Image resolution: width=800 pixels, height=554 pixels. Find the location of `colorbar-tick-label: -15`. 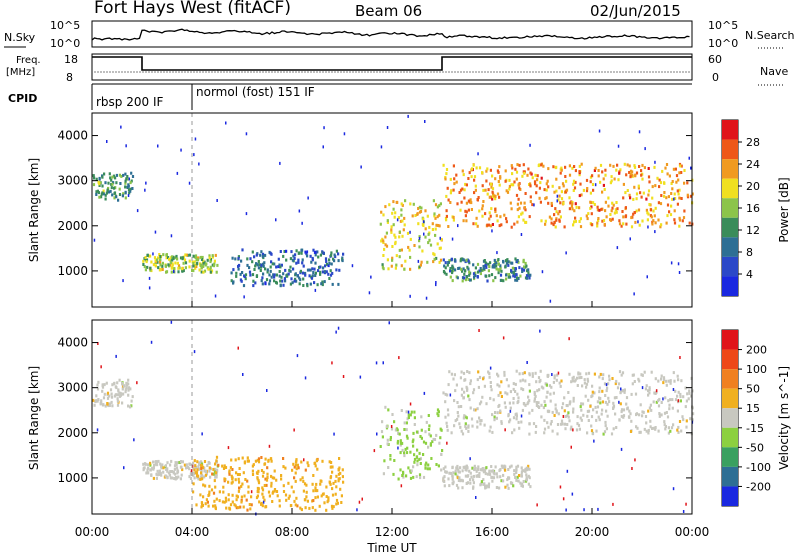

colorbar-tick-label: -15 is located at coordinates (755, 428).